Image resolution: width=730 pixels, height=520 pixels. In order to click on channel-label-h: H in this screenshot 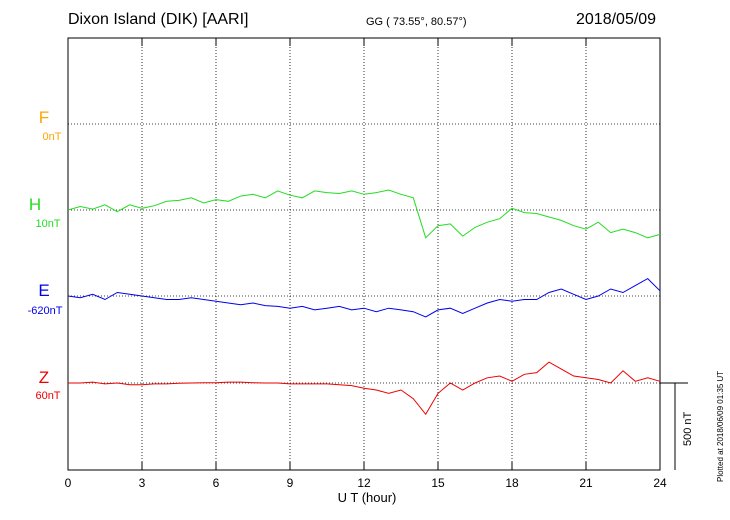, I will do `click(35, 204)`.